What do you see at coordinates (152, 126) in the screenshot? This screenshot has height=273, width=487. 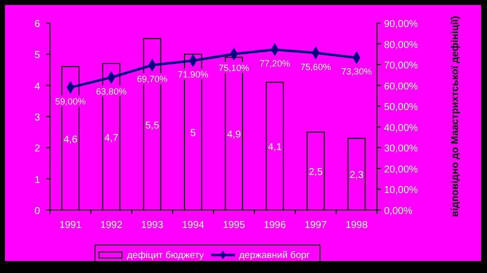 I see `data-label: 5,5` at bounding box center [152, 126].